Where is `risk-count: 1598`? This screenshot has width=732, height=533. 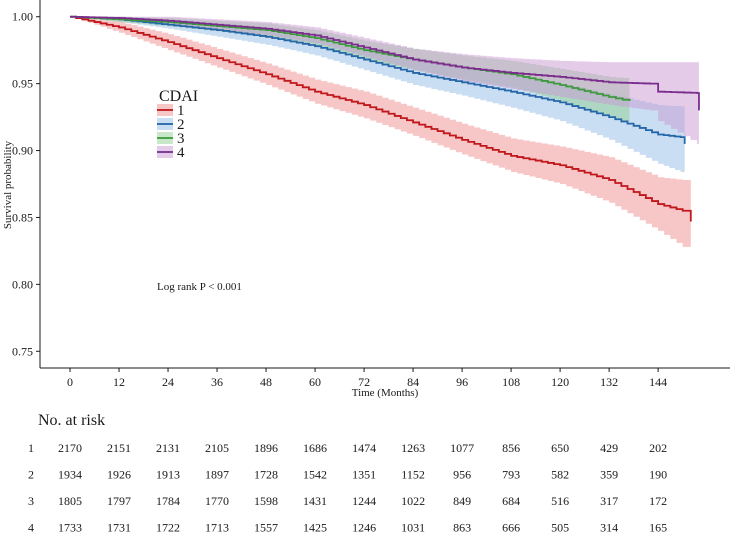
risk-count: 1598 is located at coordinates (266, 501).